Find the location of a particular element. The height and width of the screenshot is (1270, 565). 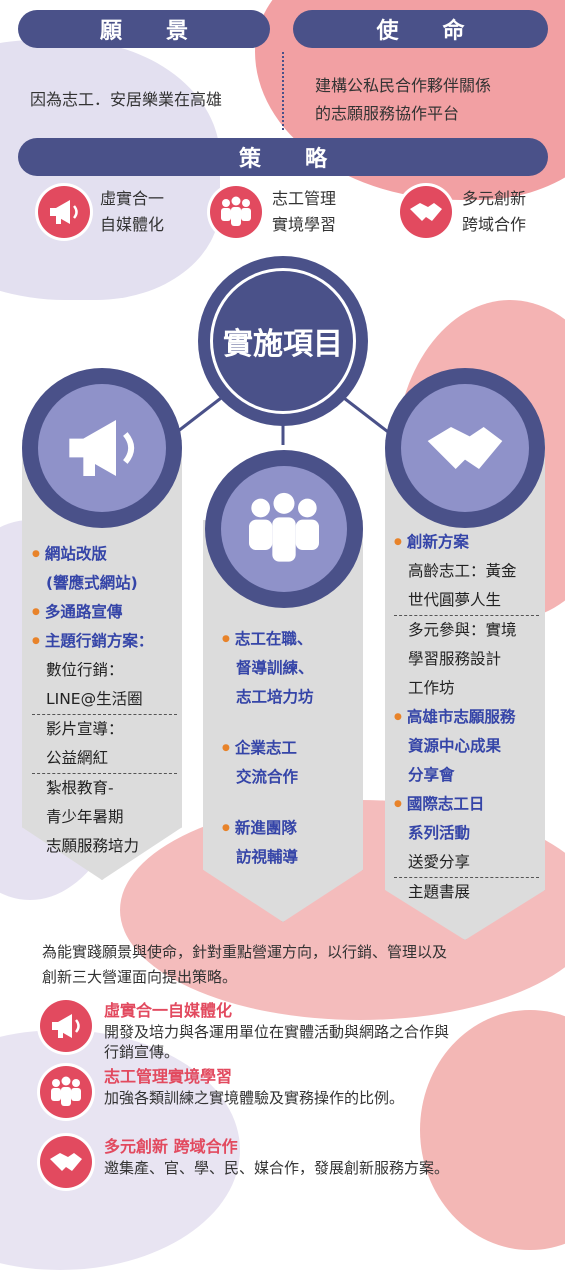

strategy-header: 策 略 is located at coordinates (283, 157).